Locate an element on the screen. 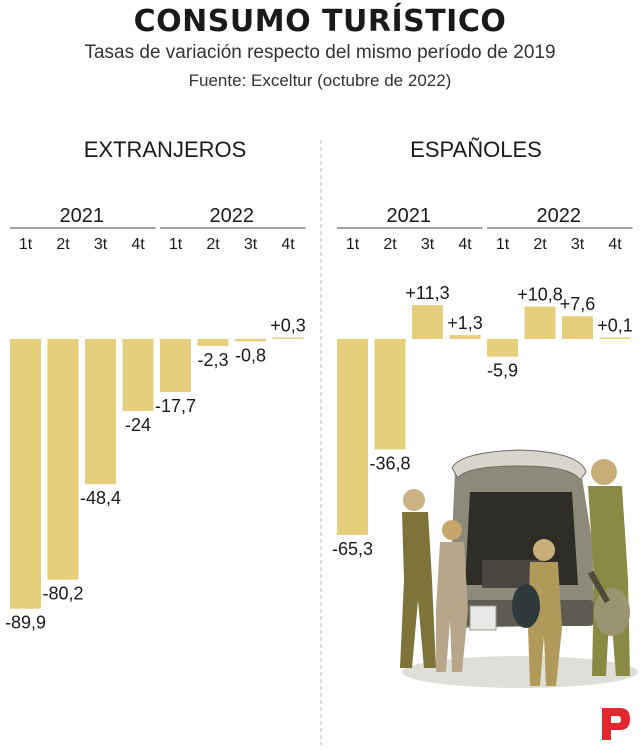  value-label-espanoles-5: +10,8 is located at coordinates (540, 295).